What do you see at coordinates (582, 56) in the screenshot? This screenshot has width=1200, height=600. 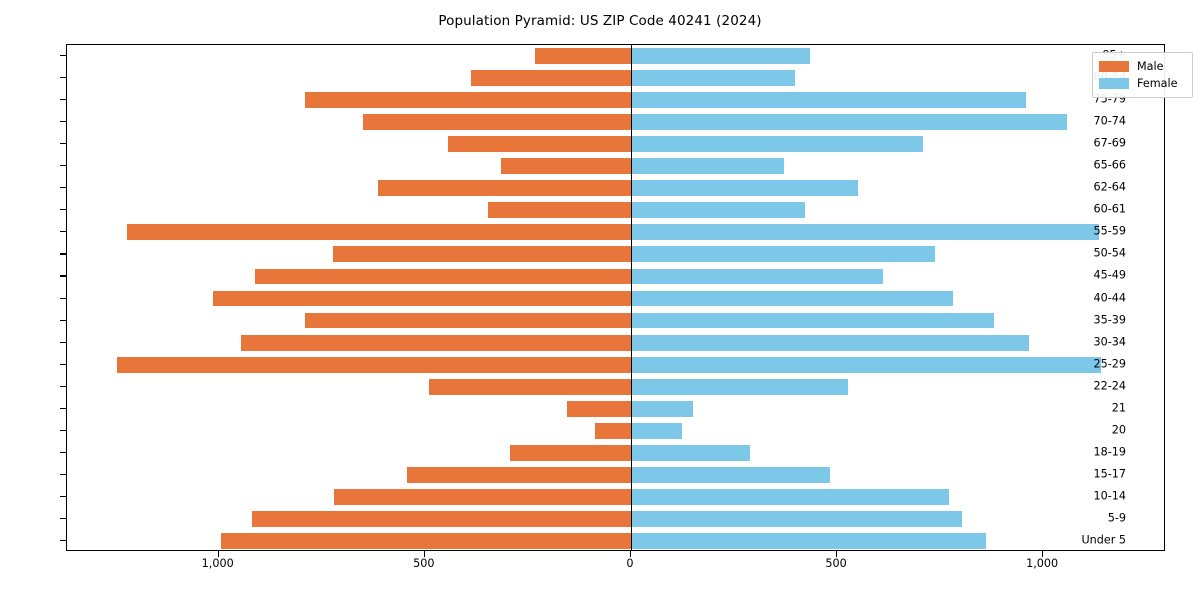 I see `bar-male-85+` at bounding box center [582, 56].